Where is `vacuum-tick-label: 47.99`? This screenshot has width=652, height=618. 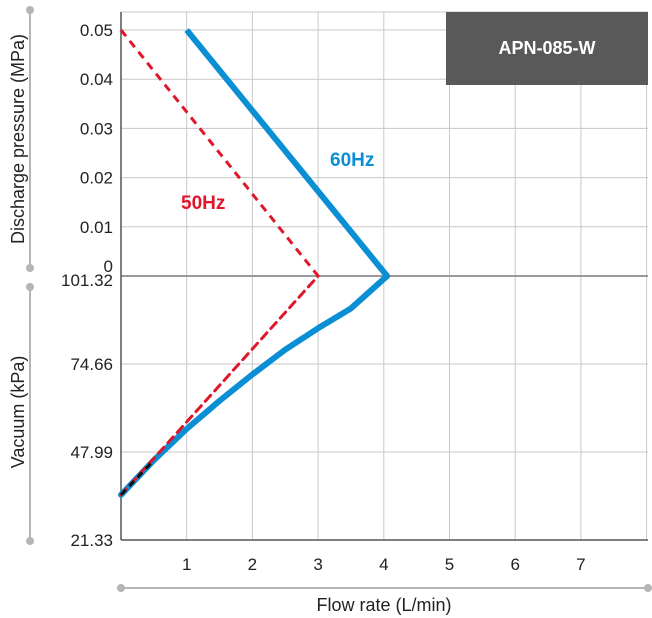 vacuum-tick-label: 47.99 is located at coordinates (91, 452).